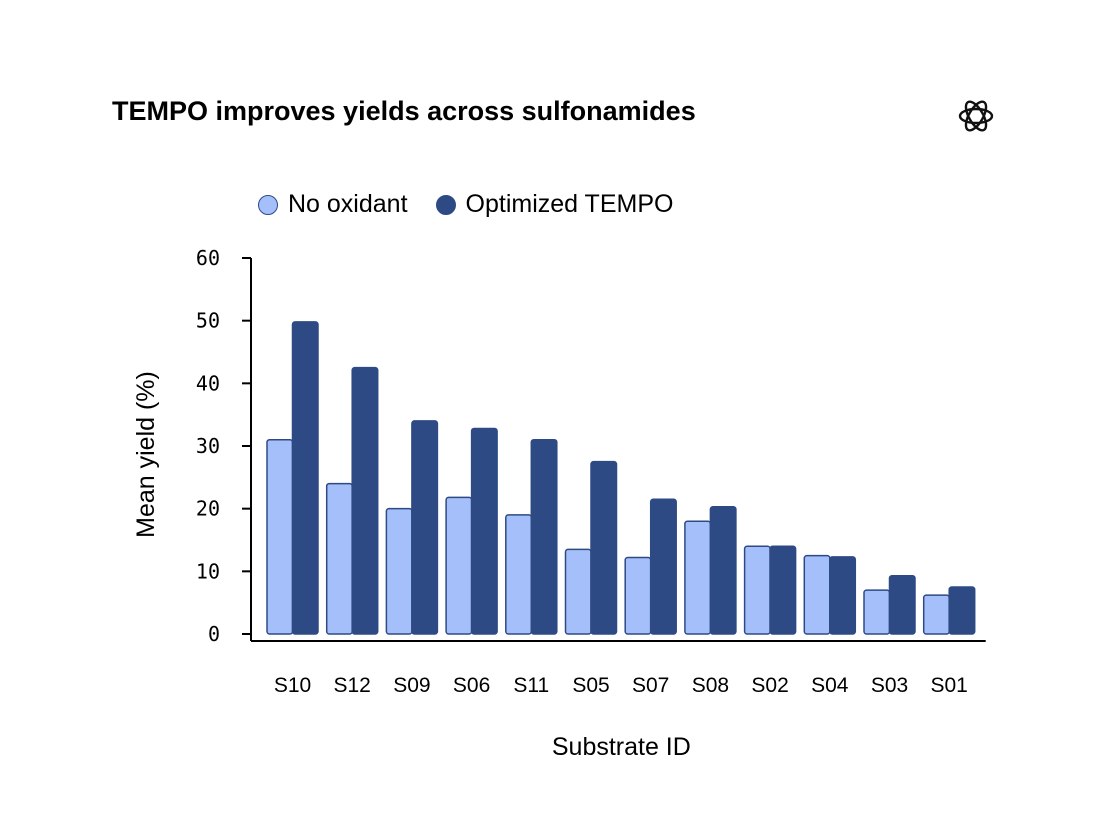 This screenshot has width=1108, height=820. What do you see at coordinates (208, 321) in the screenshot?
I see `y-tick-label-50: 50` at bounding box center [208, 321].